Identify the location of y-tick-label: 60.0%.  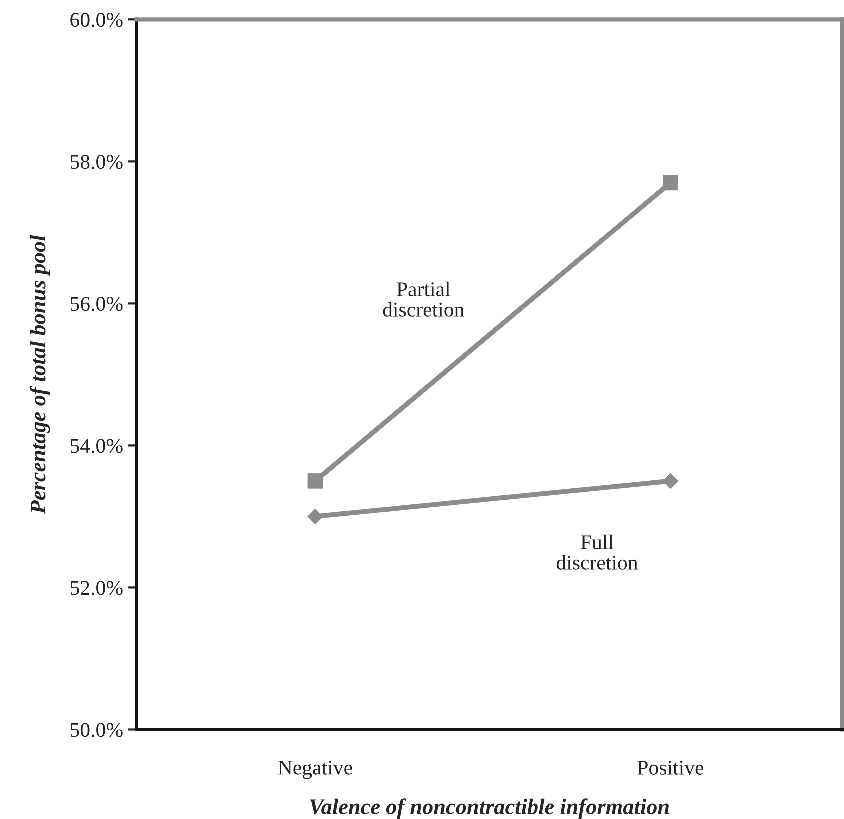
(96, 20).